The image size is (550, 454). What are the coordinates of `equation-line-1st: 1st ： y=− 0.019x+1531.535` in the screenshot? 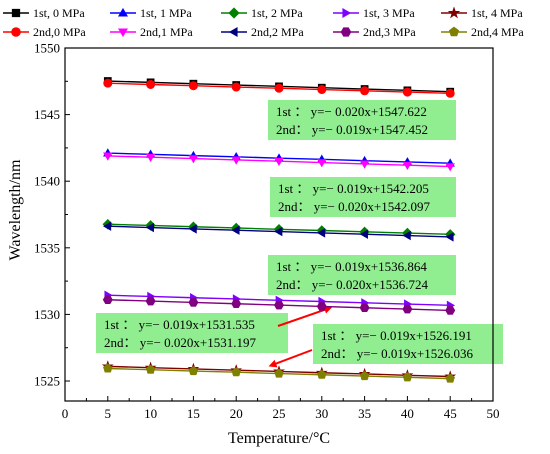 It's located at (179, 324).